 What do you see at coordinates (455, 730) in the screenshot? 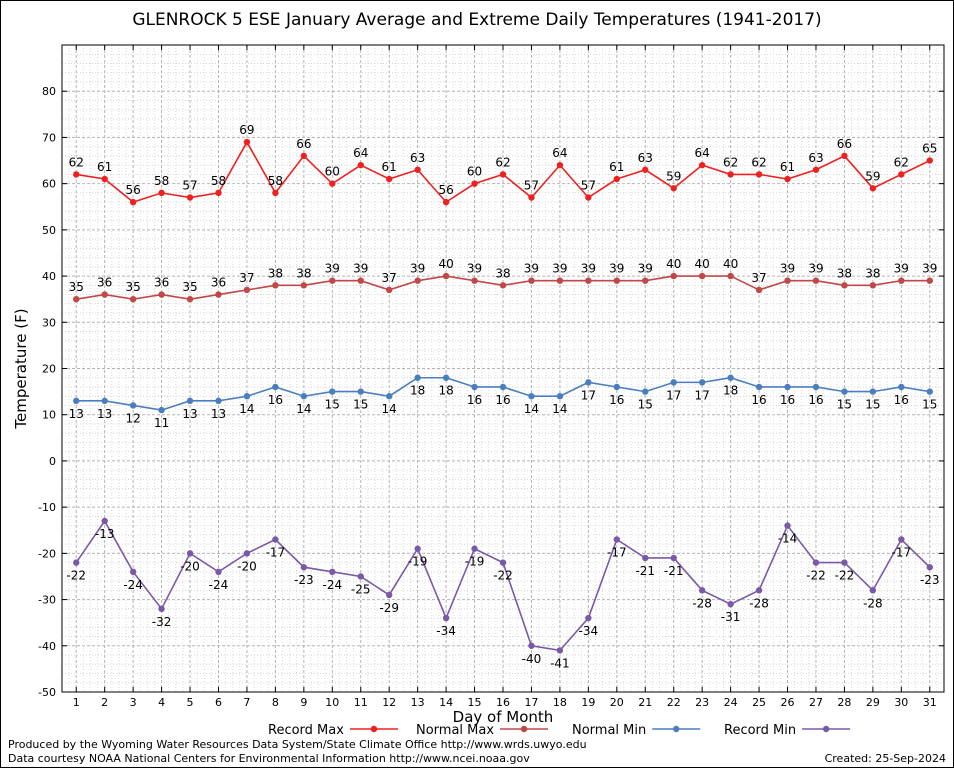
I see `legend-label: Normal Max` at bounding box center [455, 730].